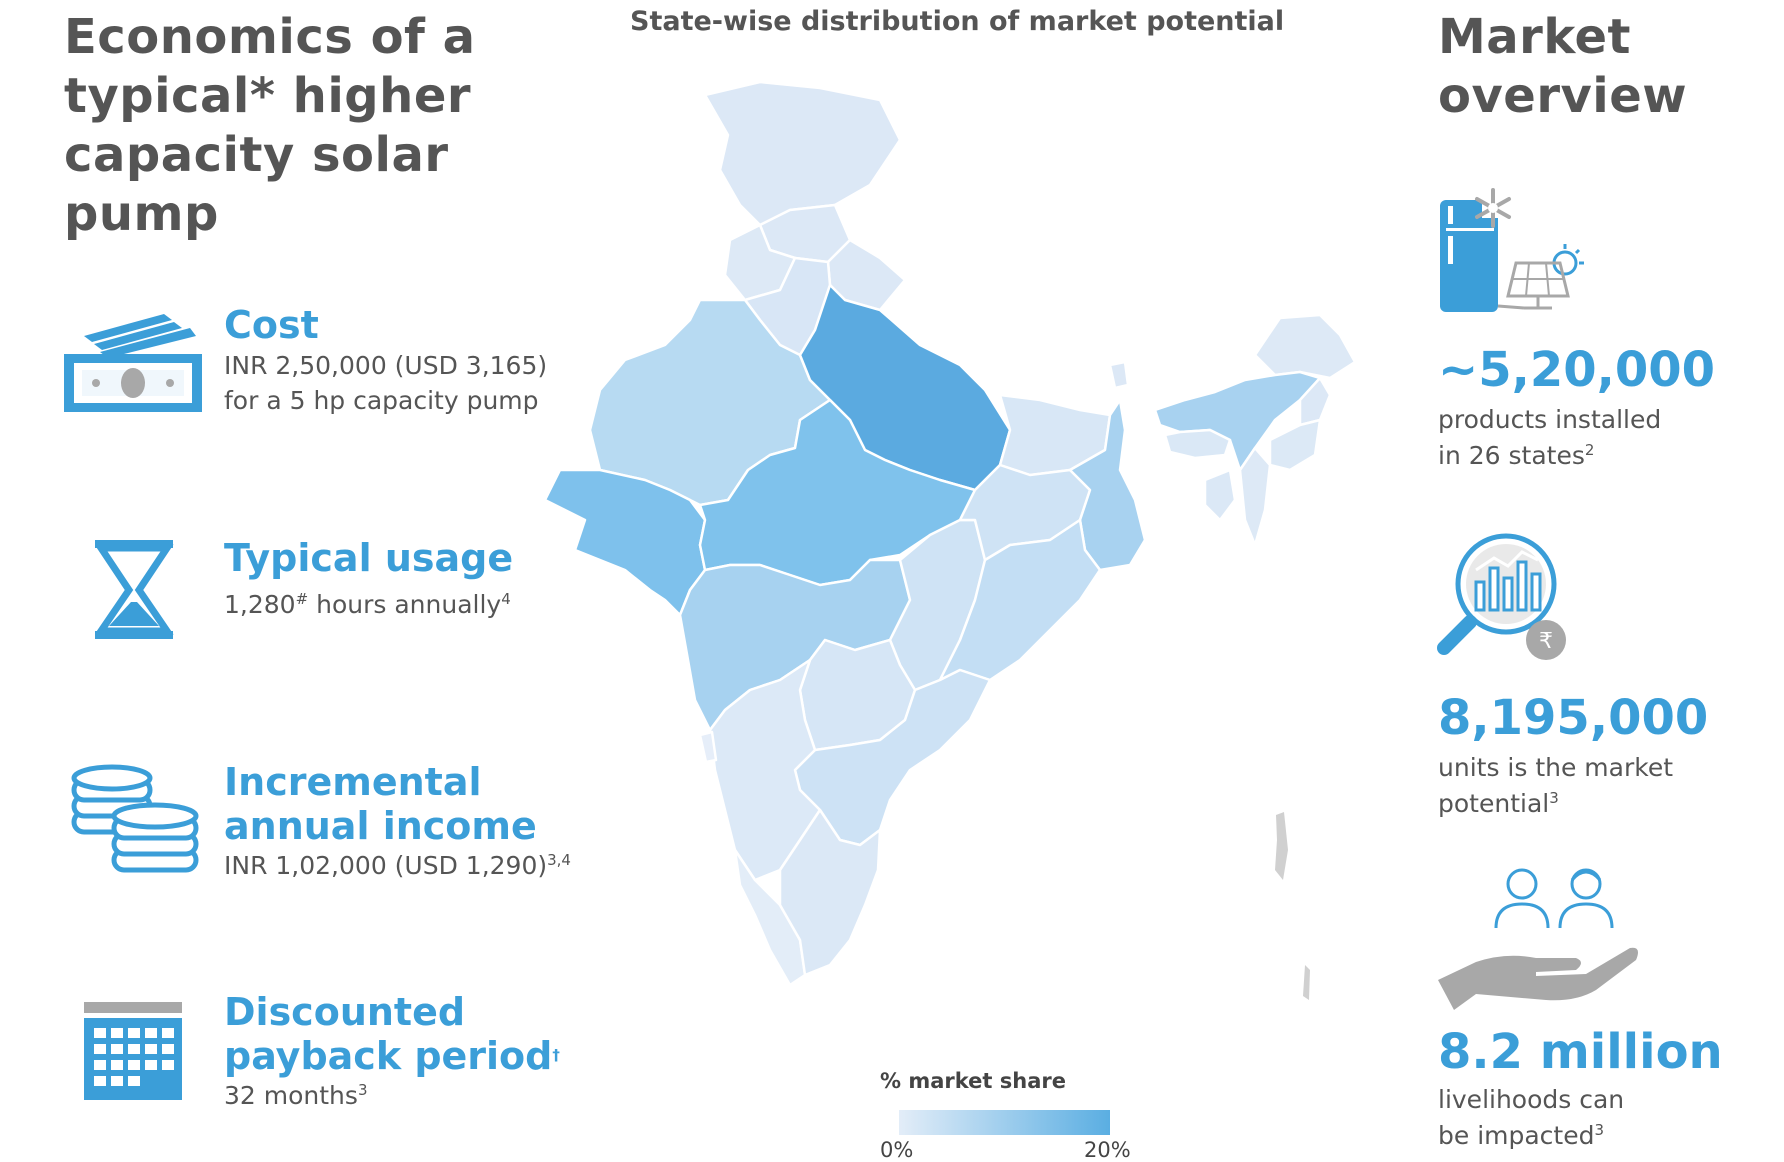 The image size is (1784, 1162). What do you see at coordinates (765, 770) in the screenshot?
I see `map-region-karnataka` at bounding box center [765, 770].